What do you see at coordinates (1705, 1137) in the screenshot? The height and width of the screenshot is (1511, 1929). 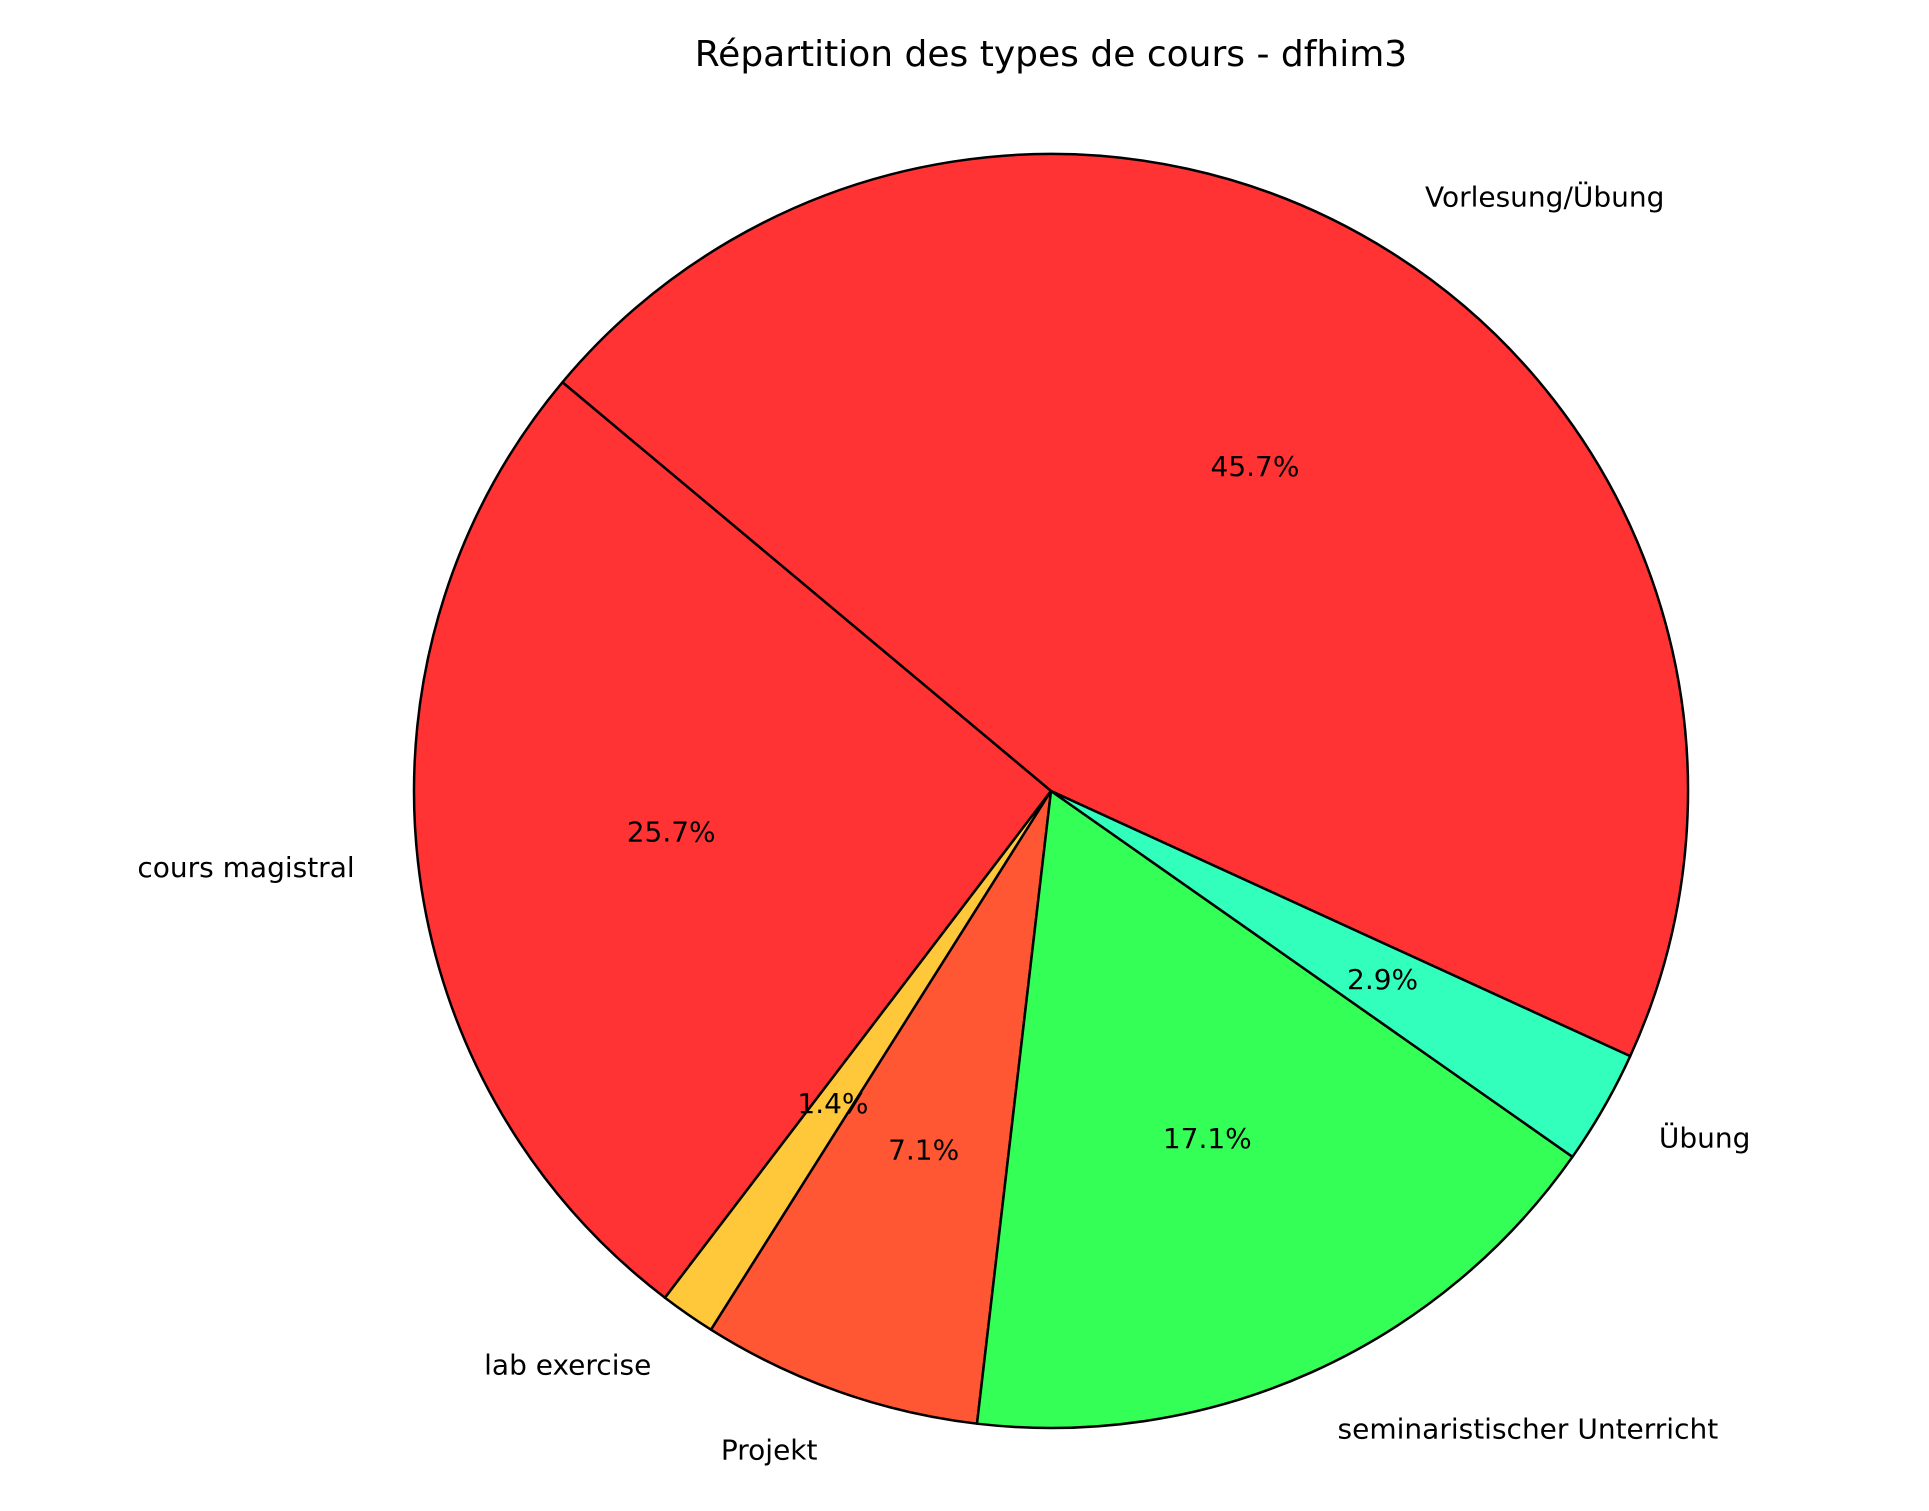 I see `slice-label: Übung` at bounding box center [1705, 1137].